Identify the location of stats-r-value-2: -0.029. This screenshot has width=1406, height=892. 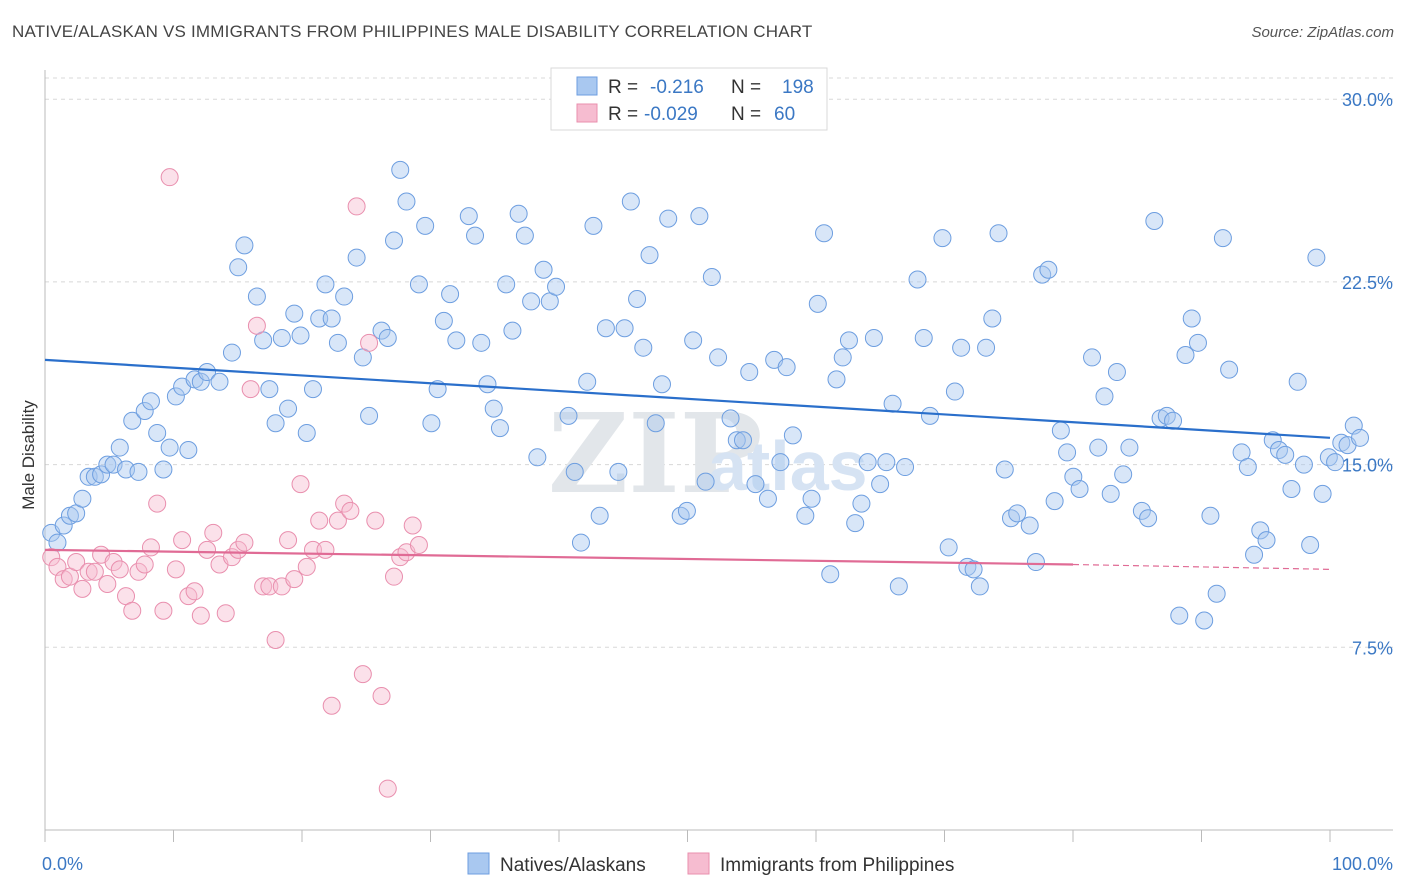
(671, 114).